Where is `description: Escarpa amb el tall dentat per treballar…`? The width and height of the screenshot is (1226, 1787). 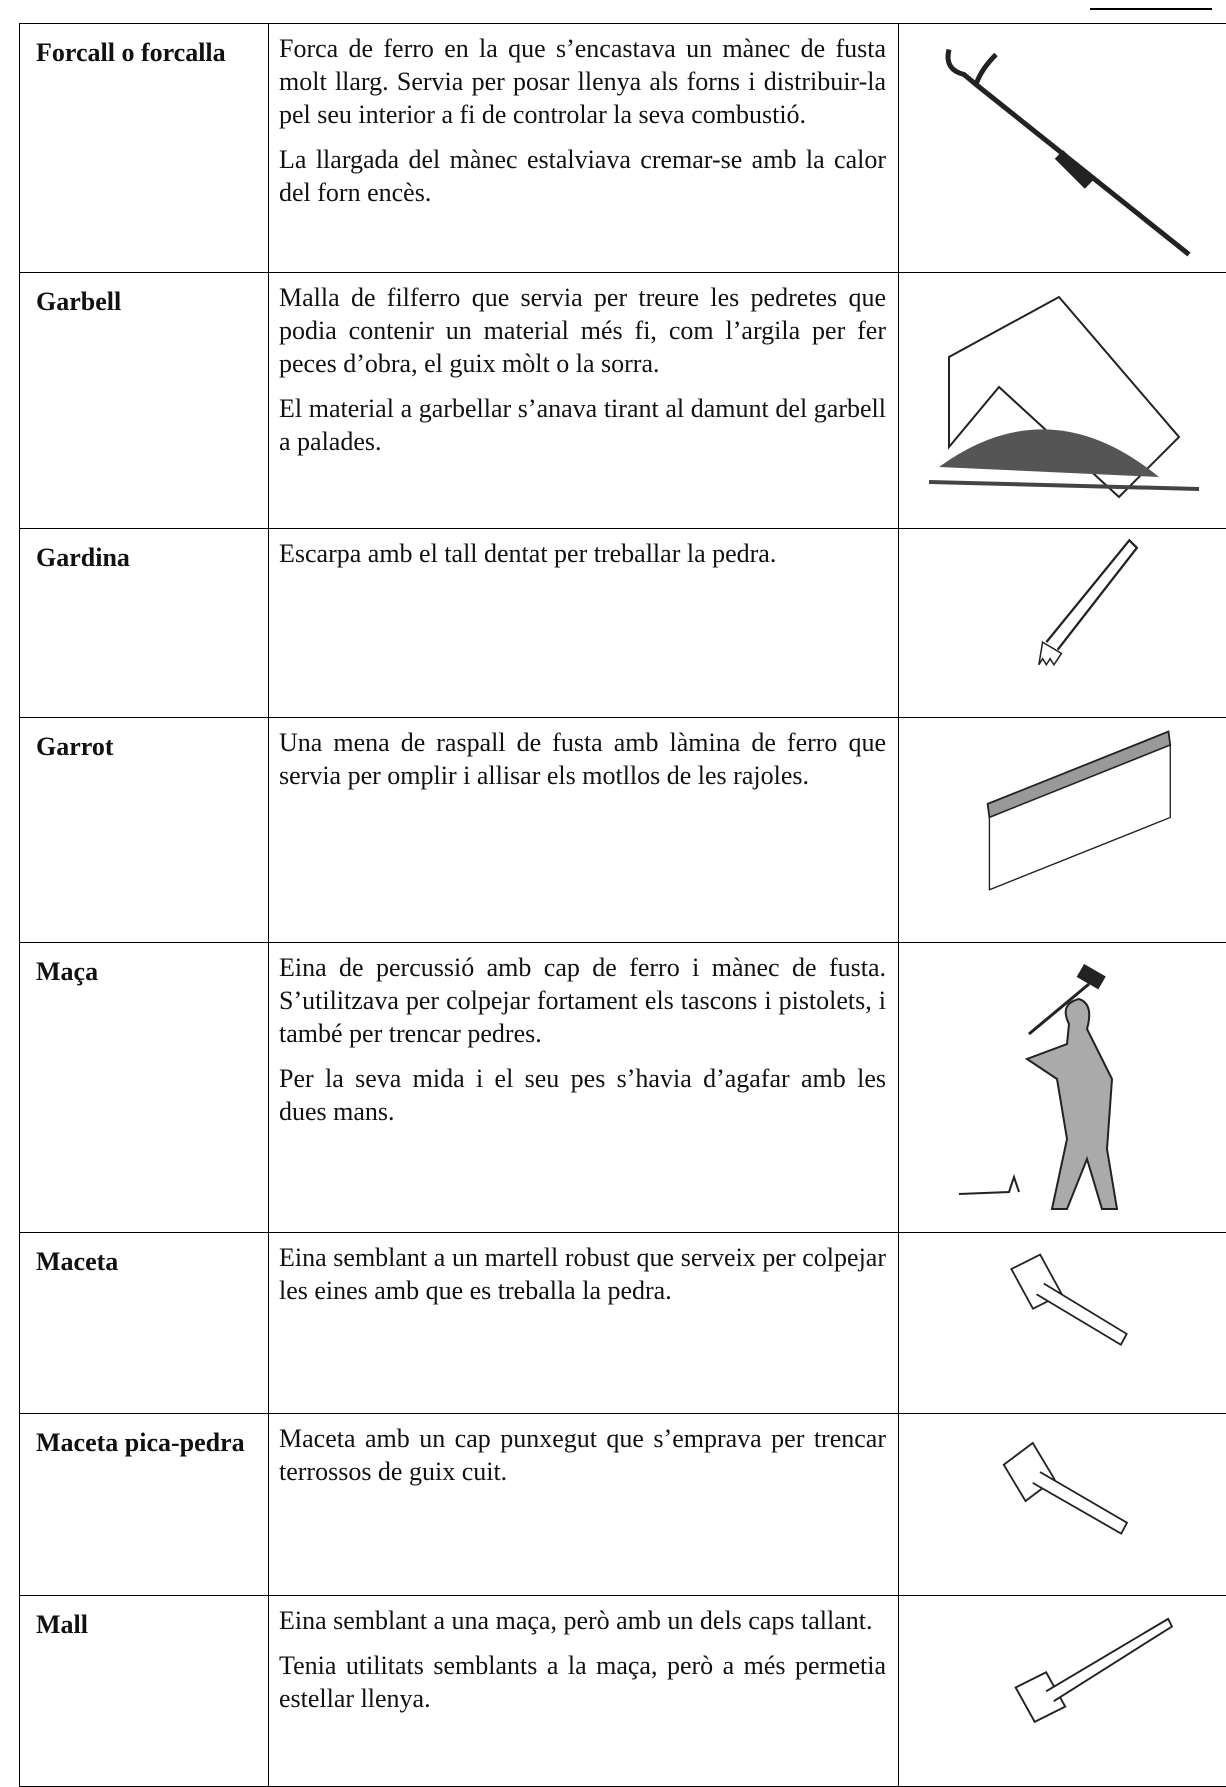
description: Escarpa amb el tall dentat per treballar… is located at coordinates (584, 623).